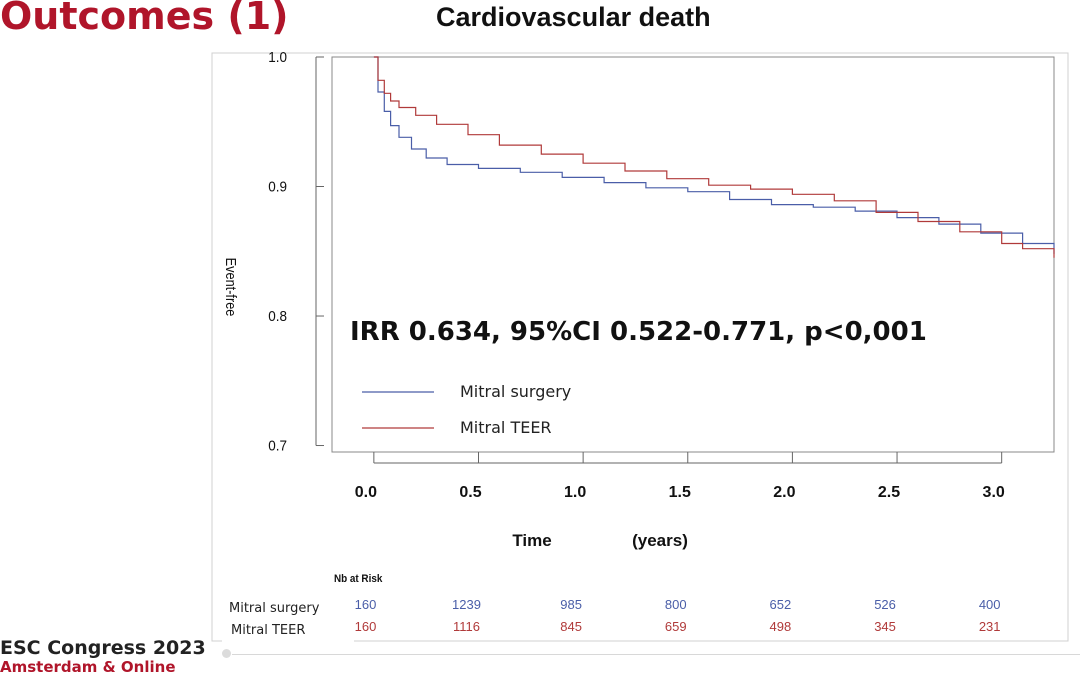 Image resolution: width=1080 pixels, height=676 pixels. Describe the element at coordinates (660, 540) in the screenshot. I see `x-axis-unit: (years)` at that location.